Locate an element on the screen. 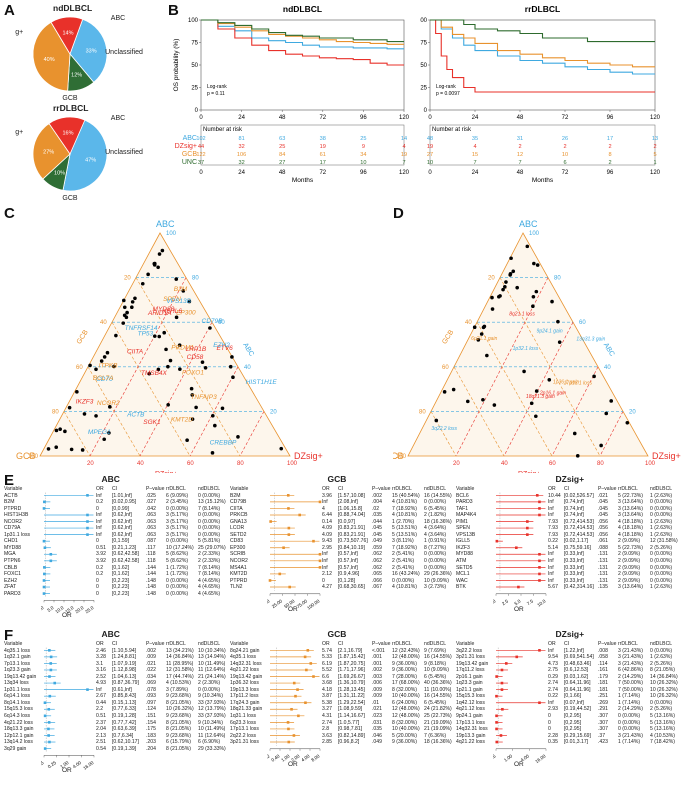 Image resolution: width=685 pixels, height=786 pixels. forest-row: MS4A1 Inf [0.57,Inf] .062 2 (5.41%) 0 (0.00%) is located at coordinates (343, 568).